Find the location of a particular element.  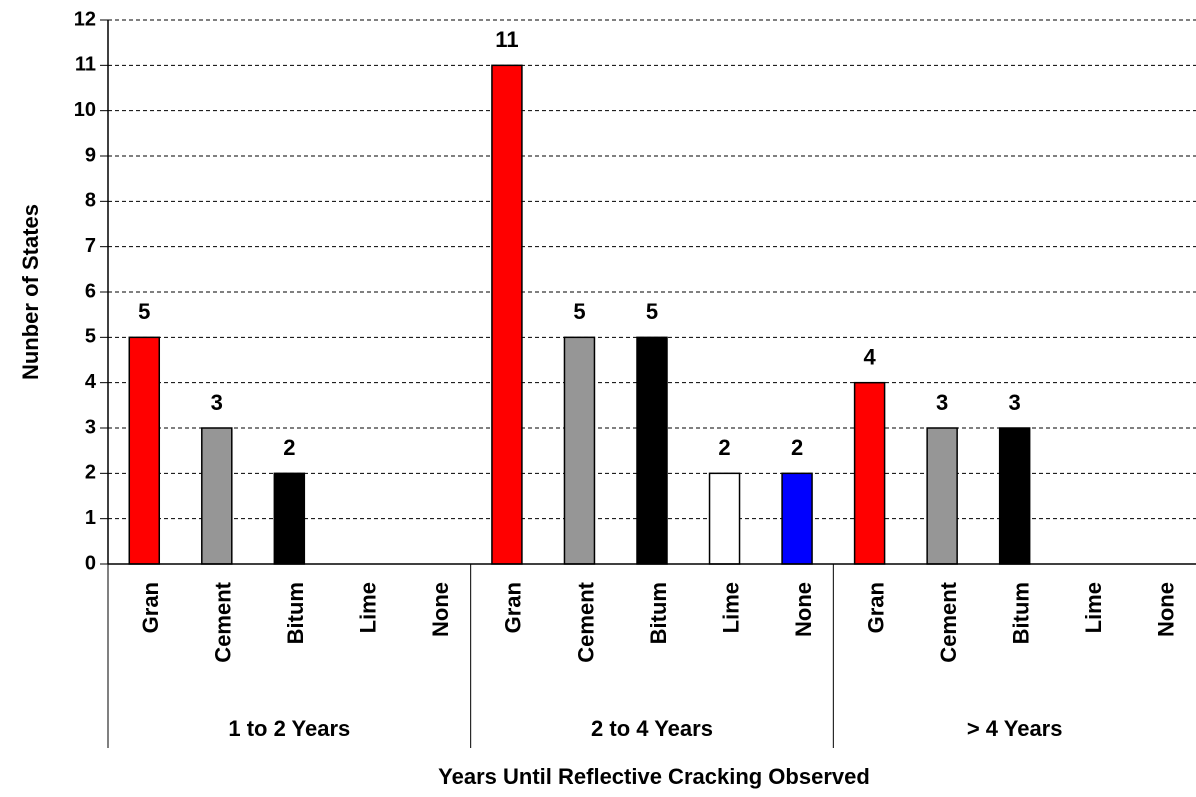

y-tick-label: 5 is located at coordinates (90, 337).